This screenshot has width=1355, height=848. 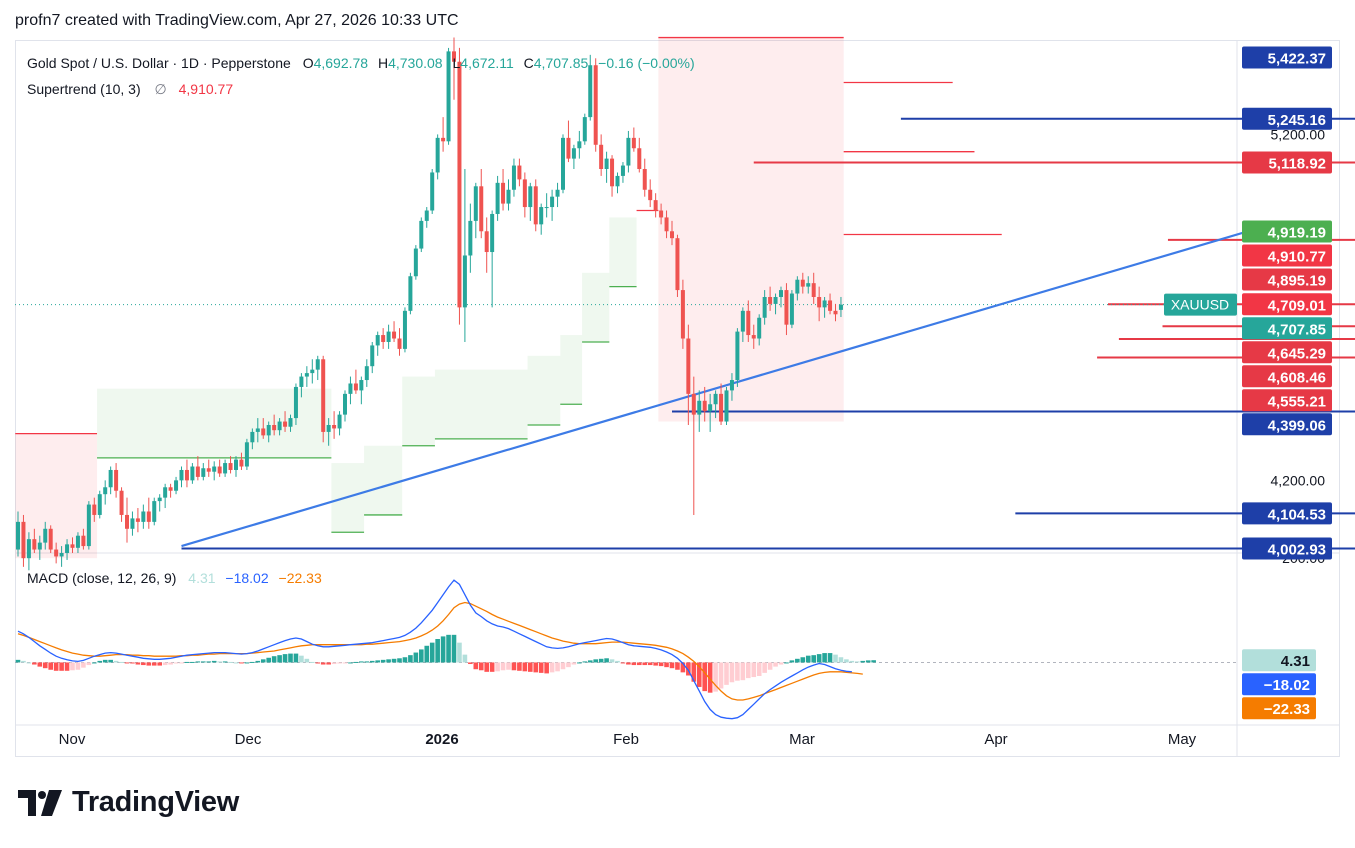 What do you see at coordinates (995, 739) in the screenshot?
I see `time-axis-tick-label: Apr` at bounding box center [995, 739].